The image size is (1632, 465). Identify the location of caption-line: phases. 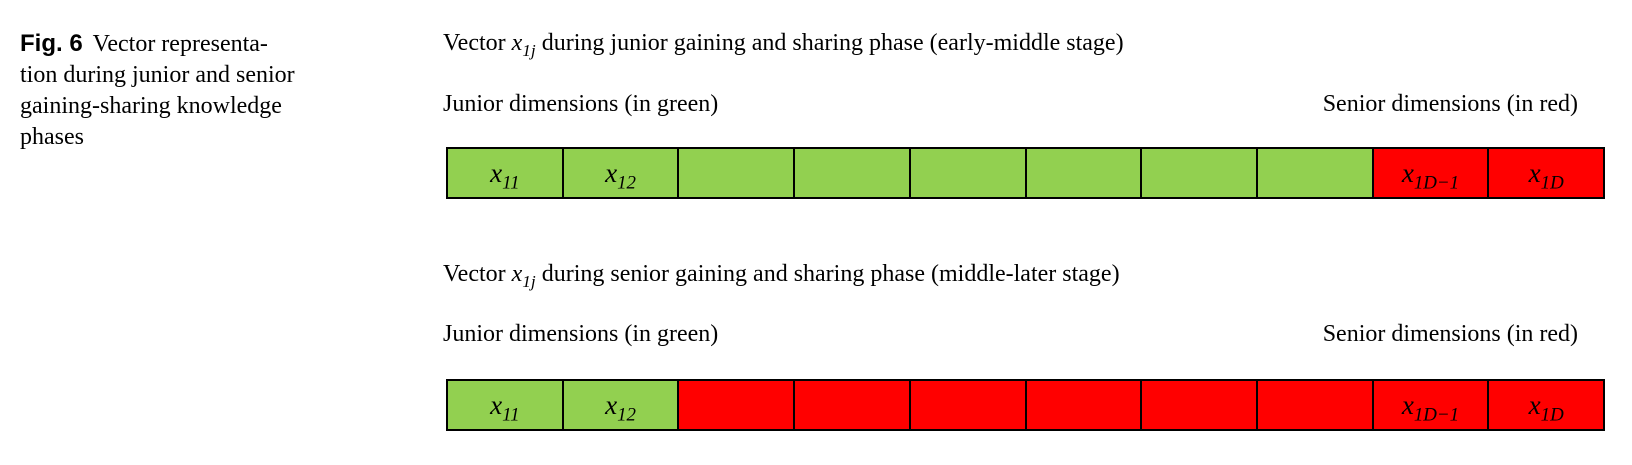
(52, 137).